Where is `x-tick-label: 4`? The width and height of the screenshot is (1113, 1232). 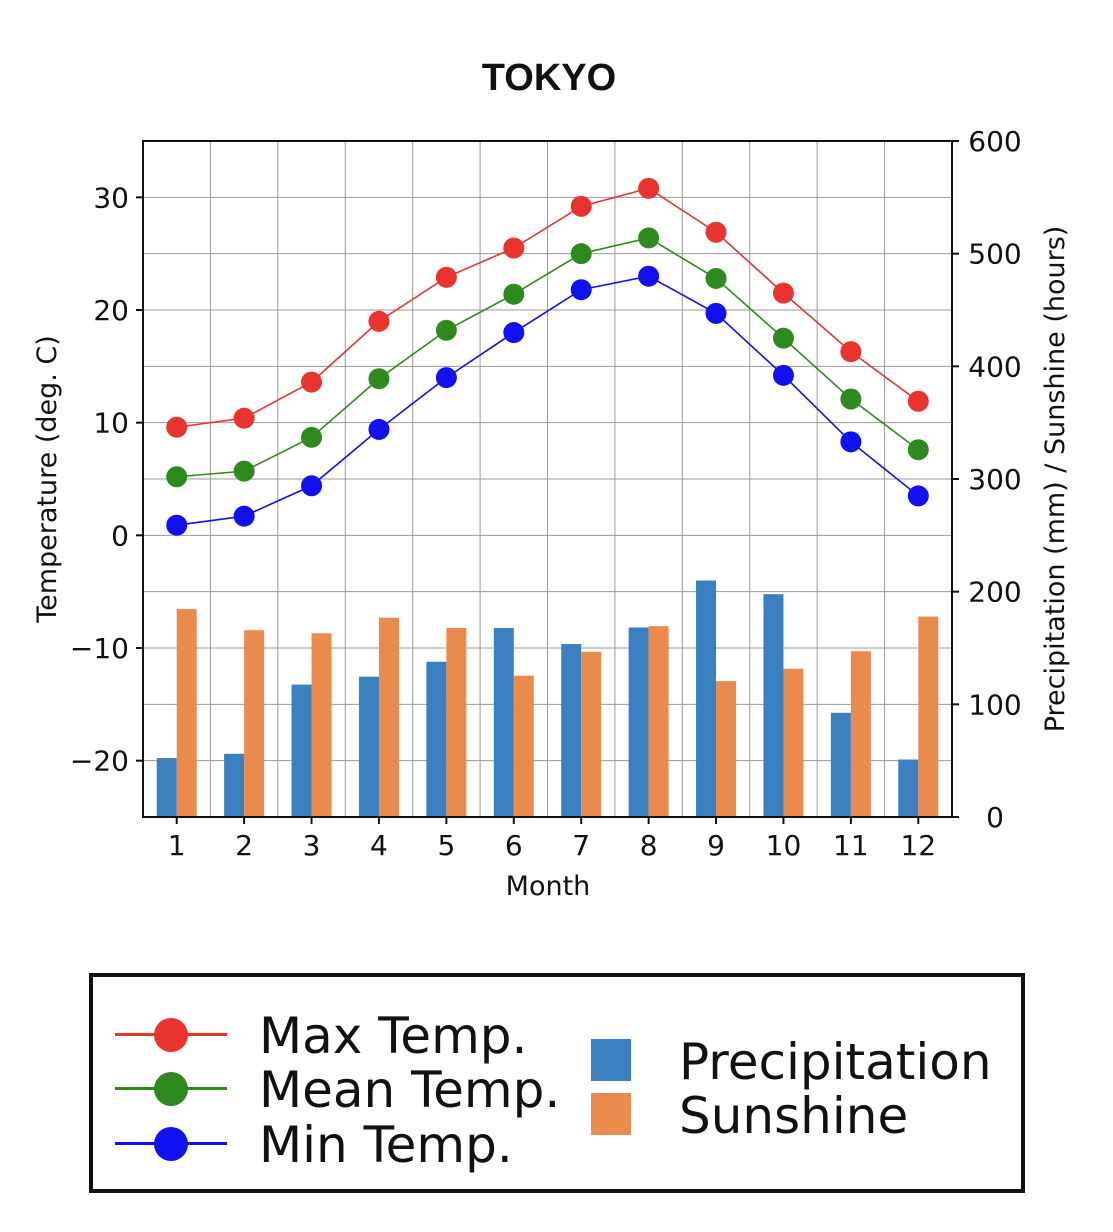
x-tick-label: 4 is located at coordinates (379, 845).